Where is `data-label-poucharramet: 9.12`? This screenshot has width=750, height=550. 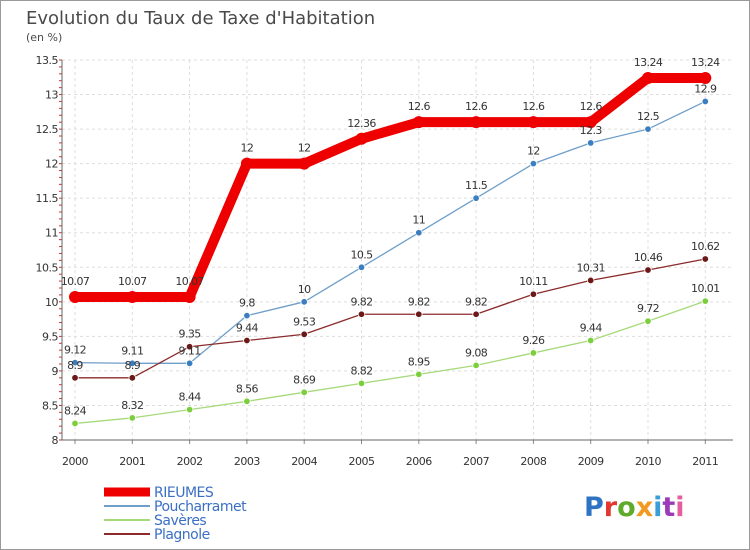
data-label-poucharramet: 9.12 is located at coordinates (75, 350).